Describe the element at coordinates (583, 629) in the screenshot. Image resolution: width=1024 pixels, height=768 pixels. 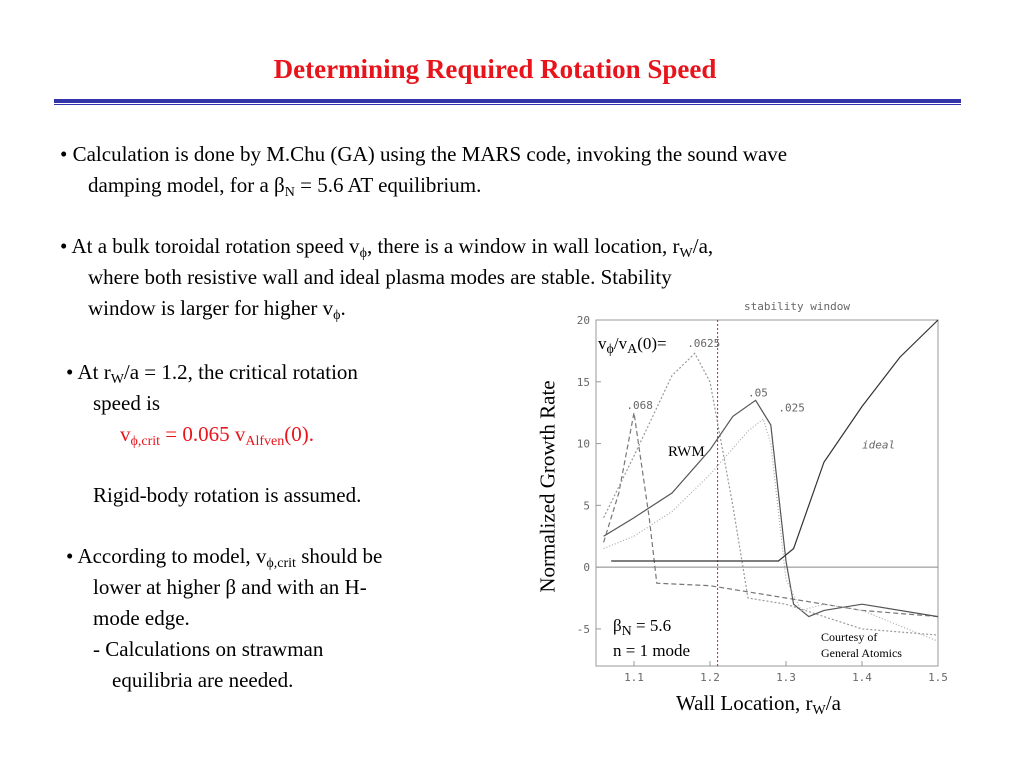
I see `y-tick-label: -5` at that location.